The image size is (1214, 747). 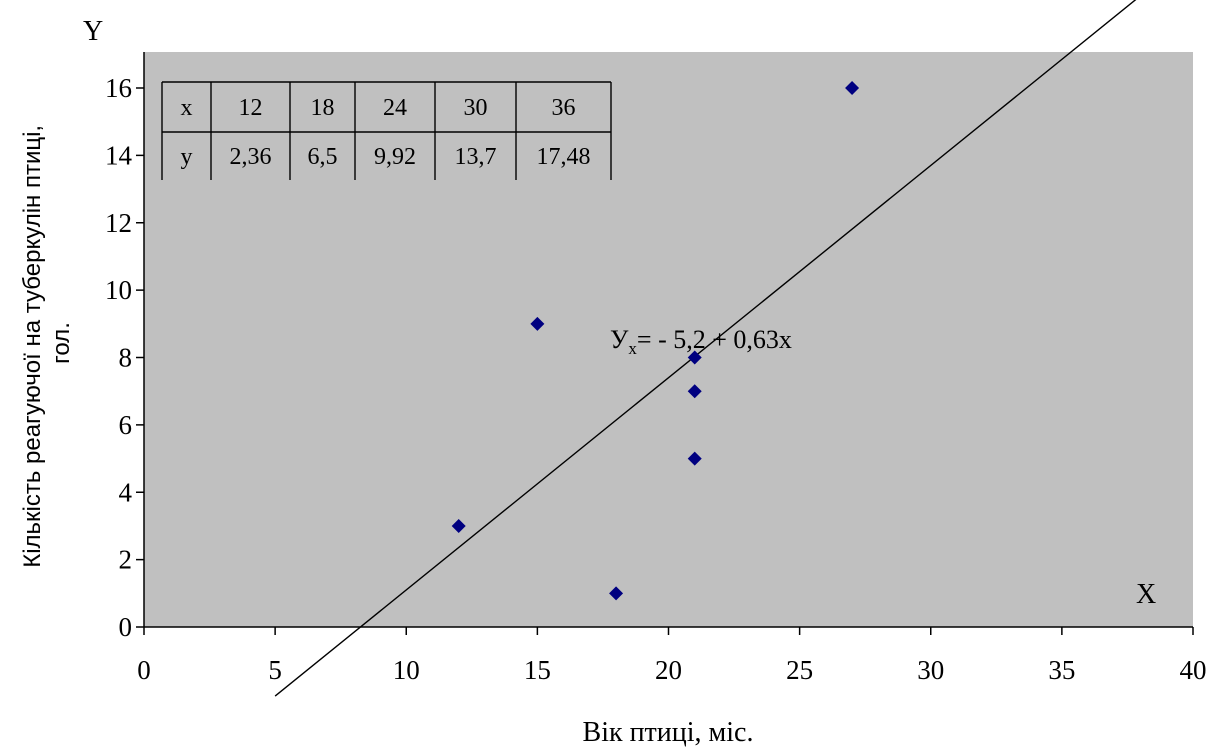 I want to click on x-tick-label: 5, so click(x=275, y=670).